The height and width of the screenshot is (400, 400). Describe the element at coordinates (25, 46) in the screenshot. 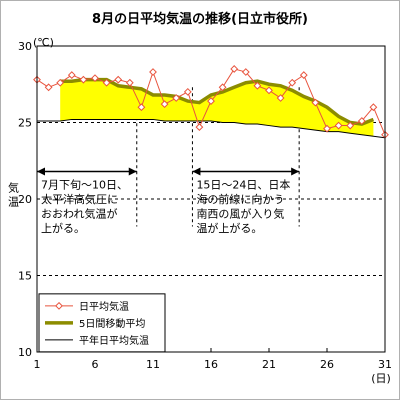

I see `y-tick-label-30: 30` at that location.